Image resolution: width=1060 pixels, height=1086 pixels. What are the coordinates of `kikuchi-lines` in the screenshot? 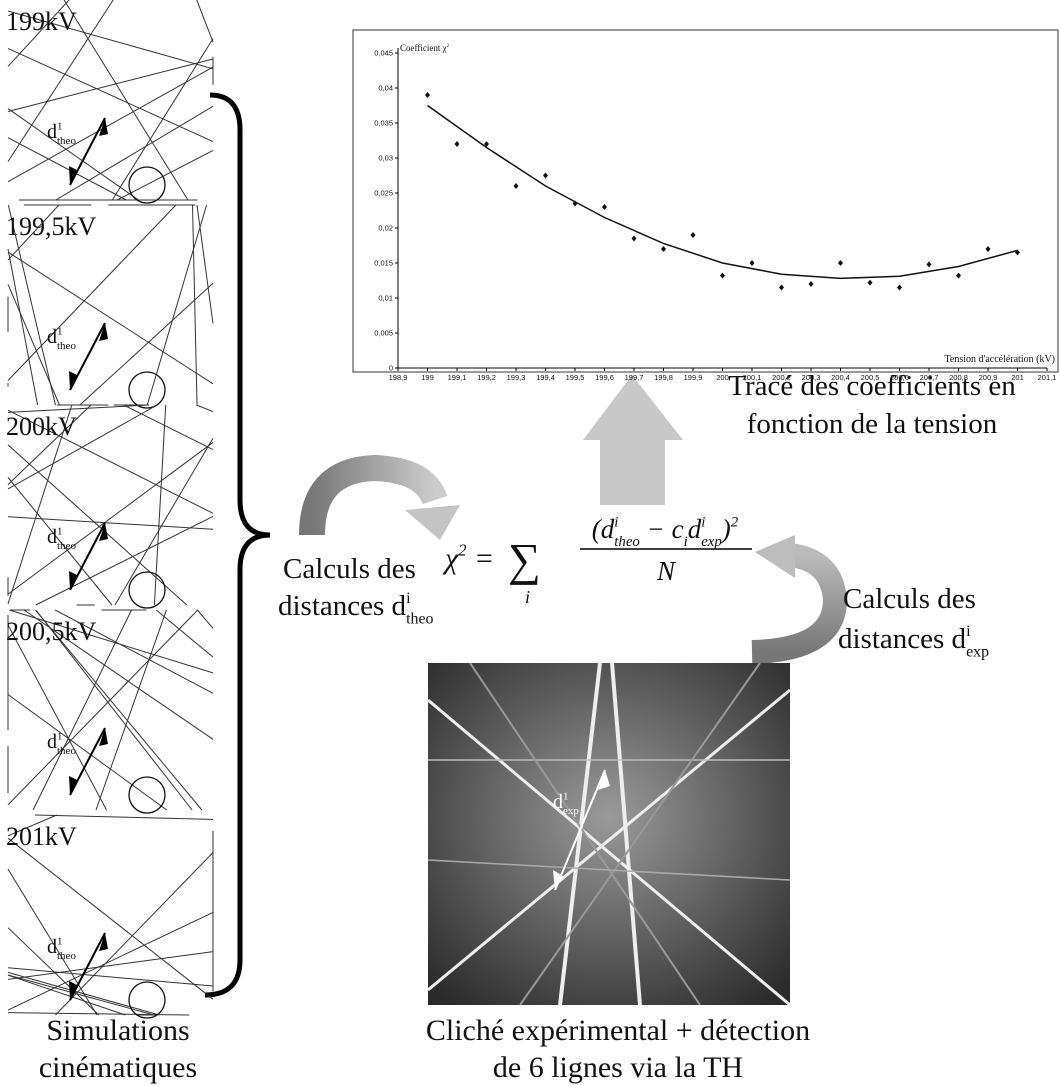 It's located at (609, 834).